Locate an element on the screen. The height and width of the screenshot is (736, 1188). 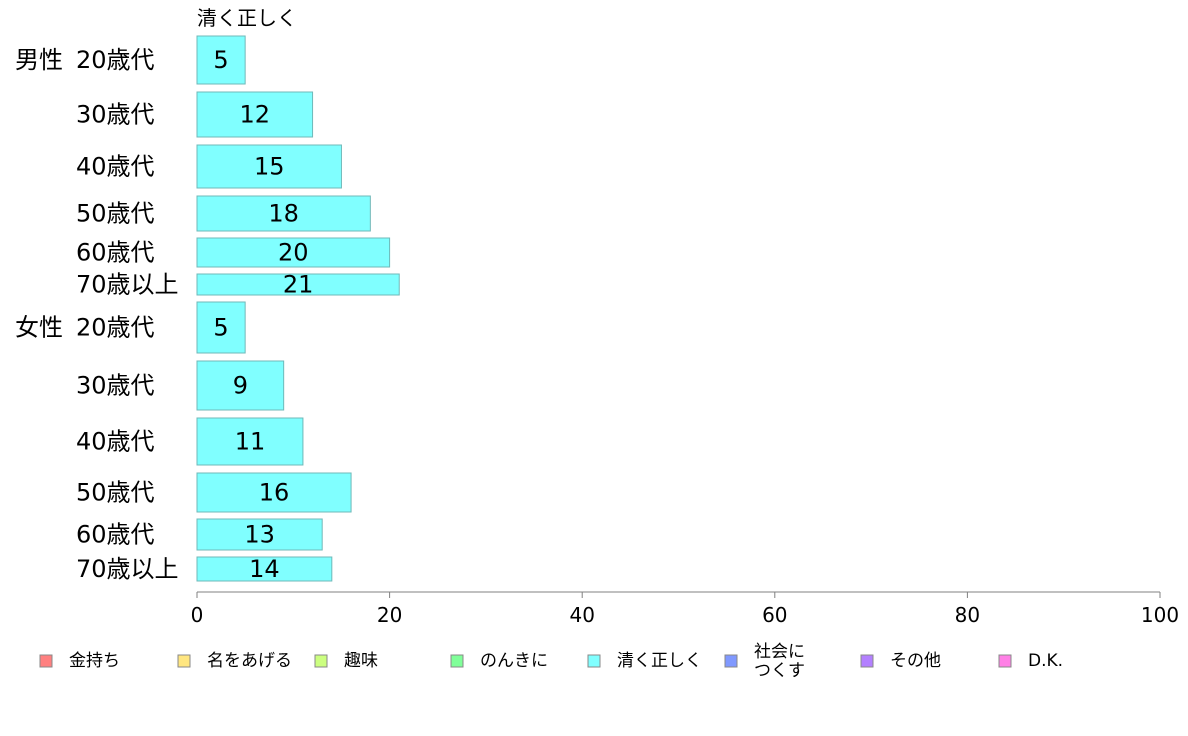
legend-label: 名をあげる is located at coordinates (249, 661).